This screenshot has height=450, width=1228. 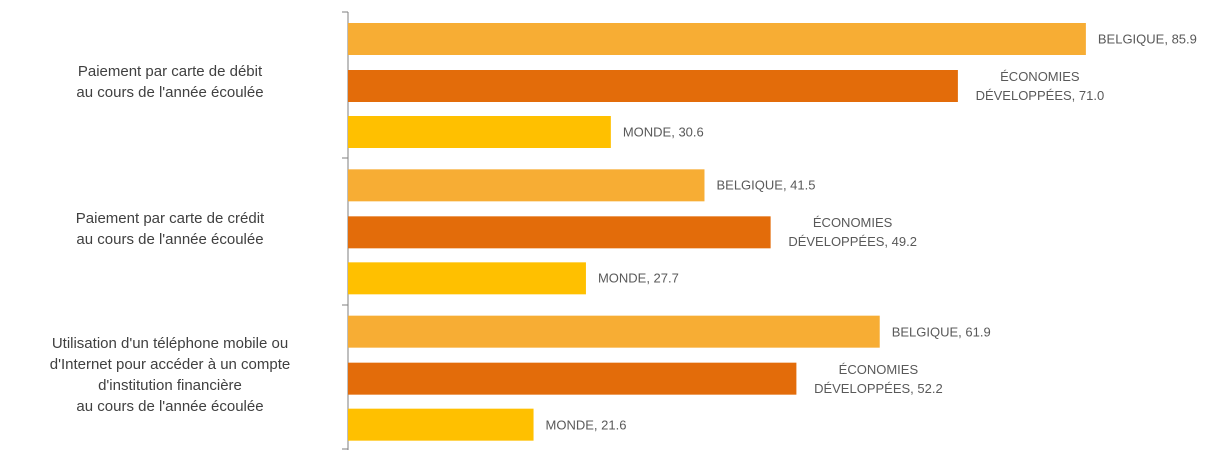 I want to click on data-label: BELGIQUE, 41.5, so click(x=766, y=185).